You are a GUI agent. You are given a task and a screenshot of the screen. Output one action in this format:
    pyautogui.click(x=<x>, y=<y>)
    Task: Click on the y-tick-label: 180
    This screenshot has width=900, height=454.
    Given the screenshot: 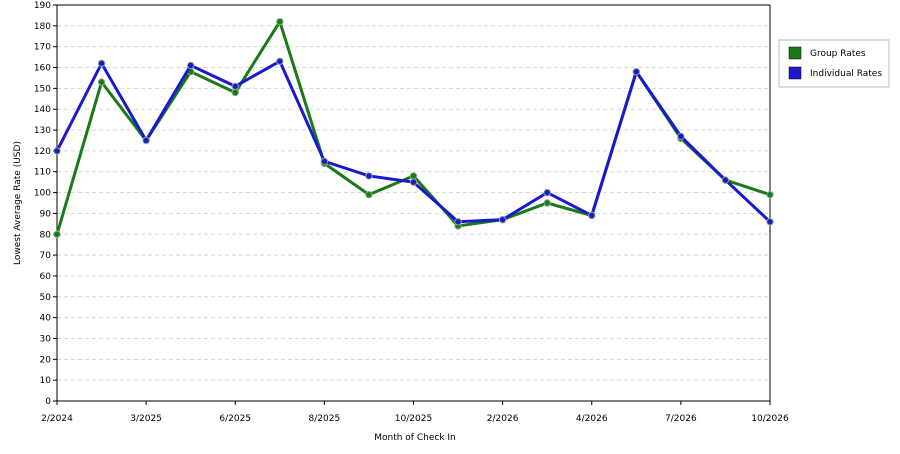 What is the action you would take?
    pyautogui.click(x=42, y=27)
    